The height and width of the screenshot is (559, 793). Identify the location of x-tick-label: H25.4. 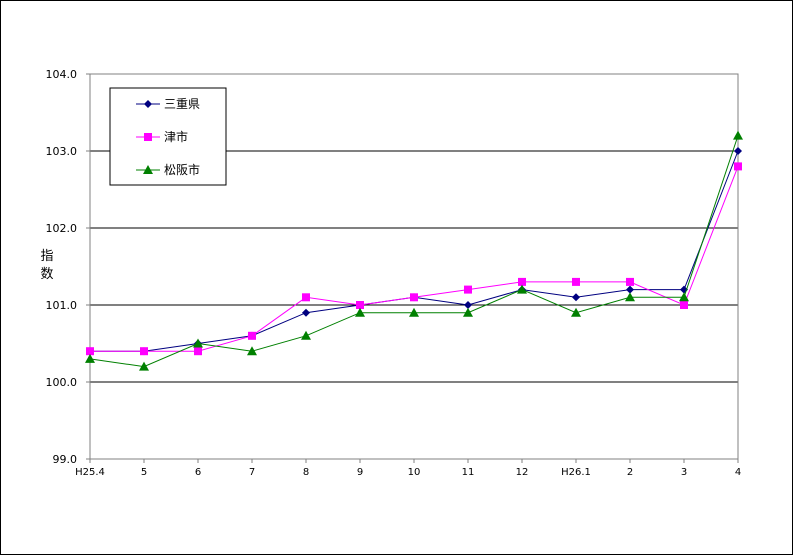
(90, 472).